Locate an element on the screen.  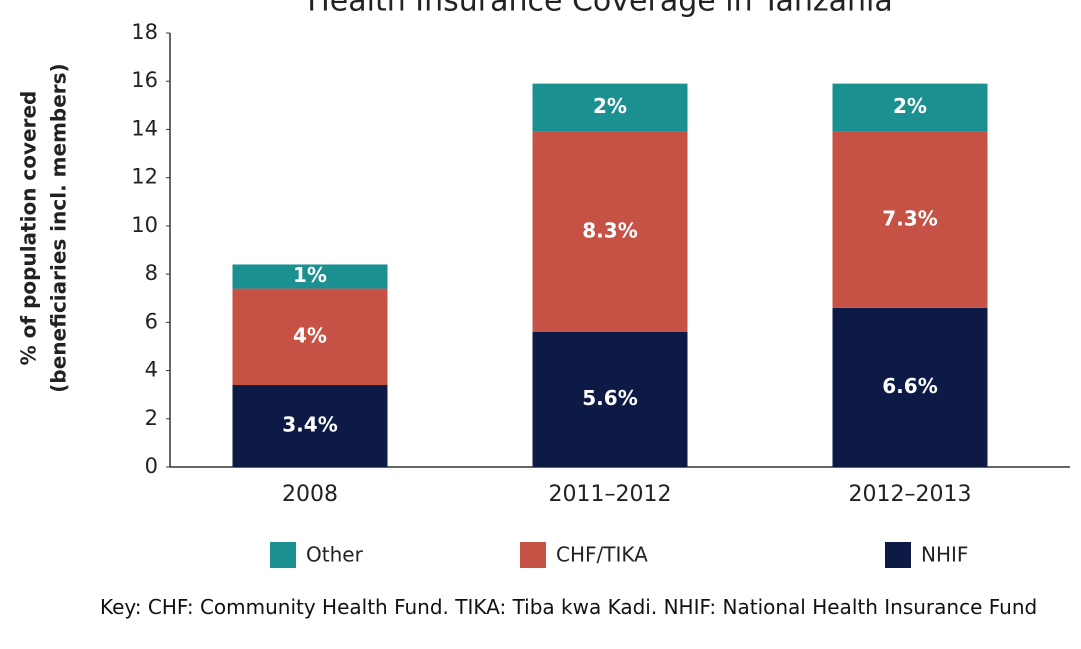
data-label: 1% is located at coordinates (310, 275).